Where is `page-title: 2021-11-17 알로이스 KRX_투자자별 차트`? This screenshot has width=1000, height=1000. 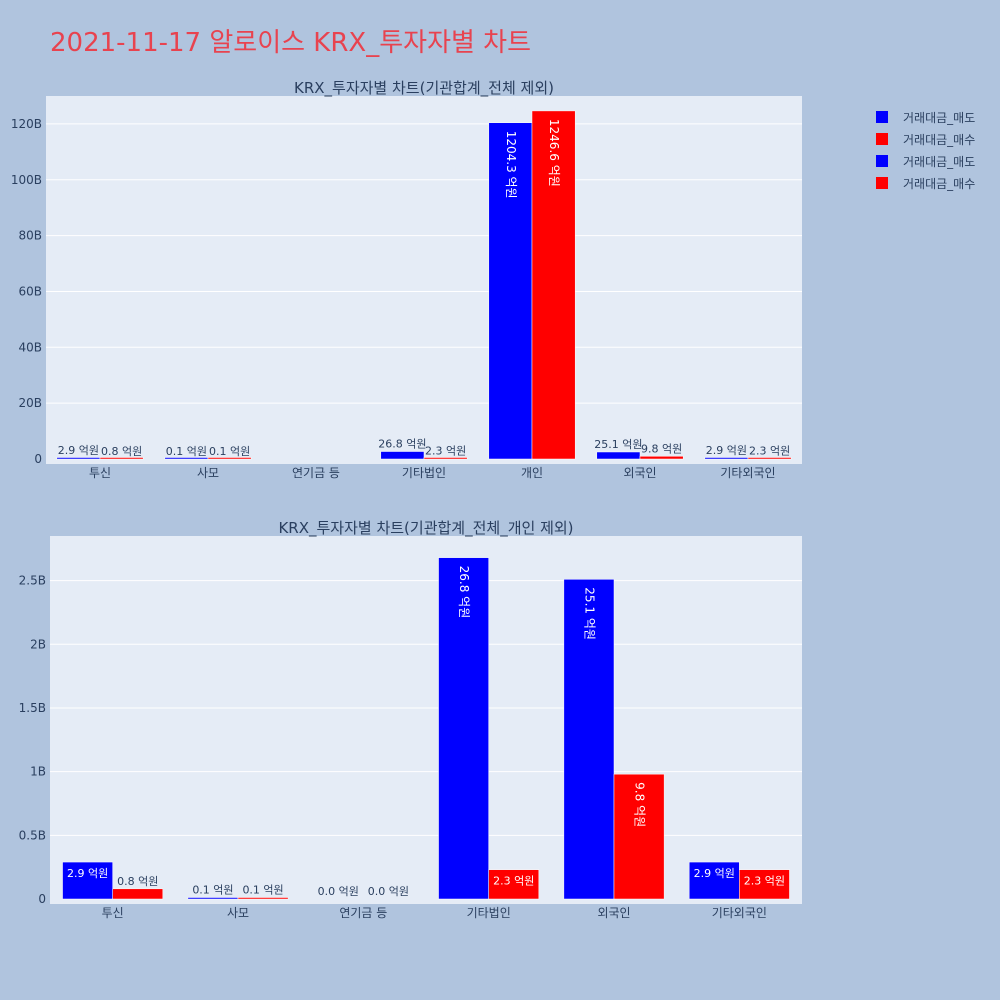
page-title: 2021-11-17 알로이스 KRX_투자자별 차트 is located at coordinates (291, 43).